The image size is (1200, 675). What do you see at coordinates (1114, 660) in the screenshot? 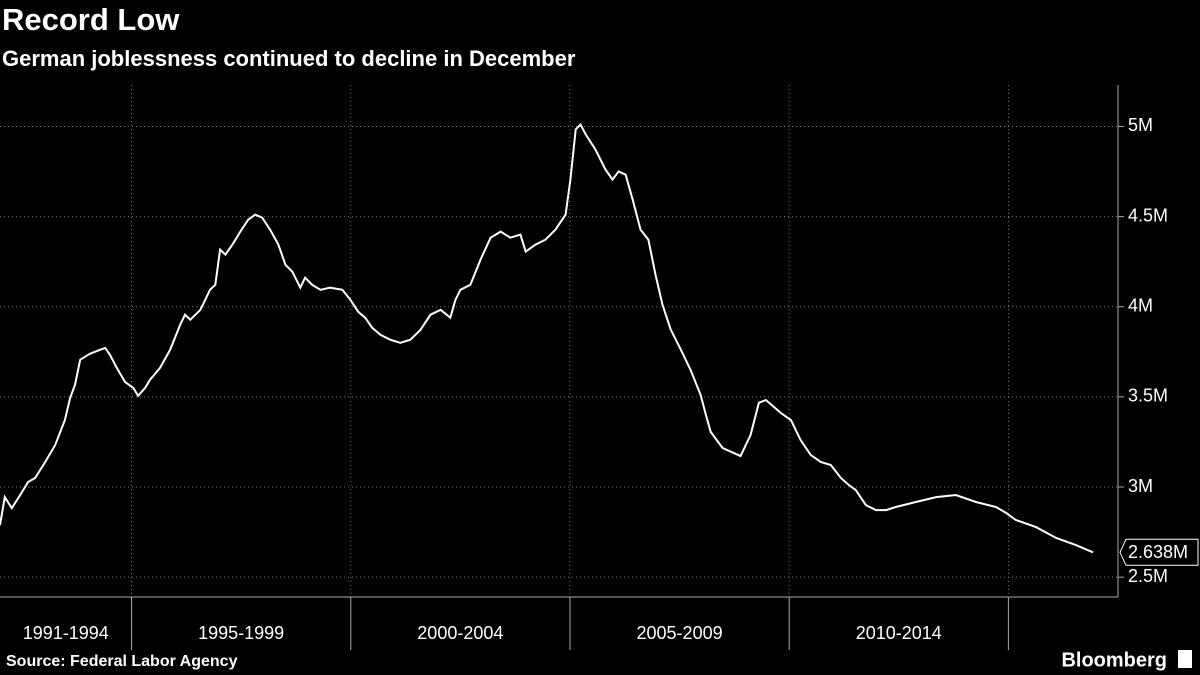
I see `brand: Bloomberg` at bounding box center [1114, 660].